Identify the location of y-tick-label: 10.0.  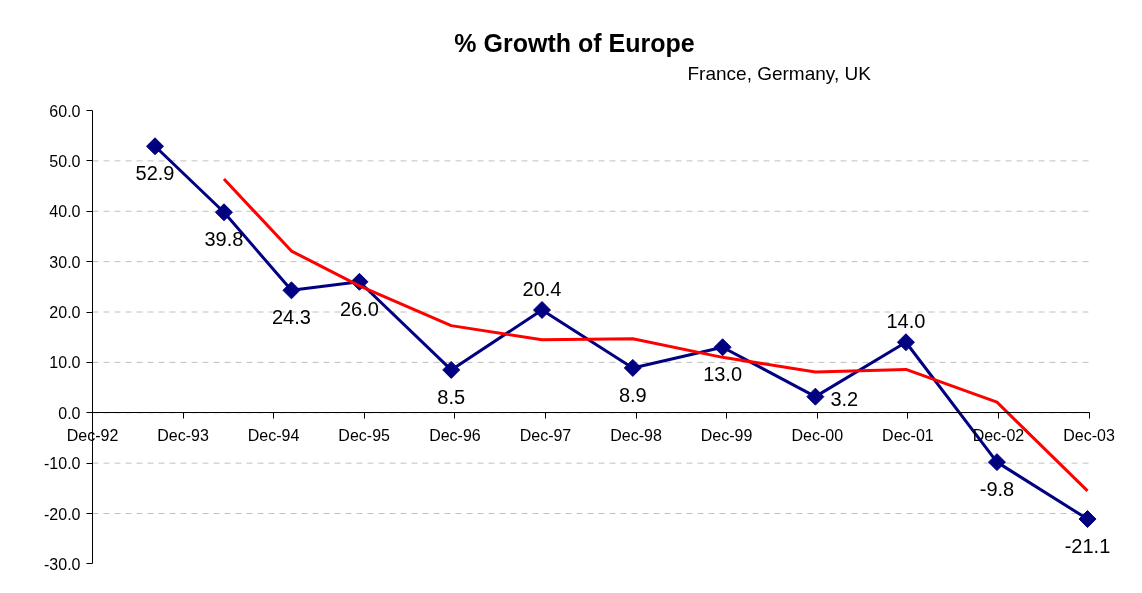
(65, 363).